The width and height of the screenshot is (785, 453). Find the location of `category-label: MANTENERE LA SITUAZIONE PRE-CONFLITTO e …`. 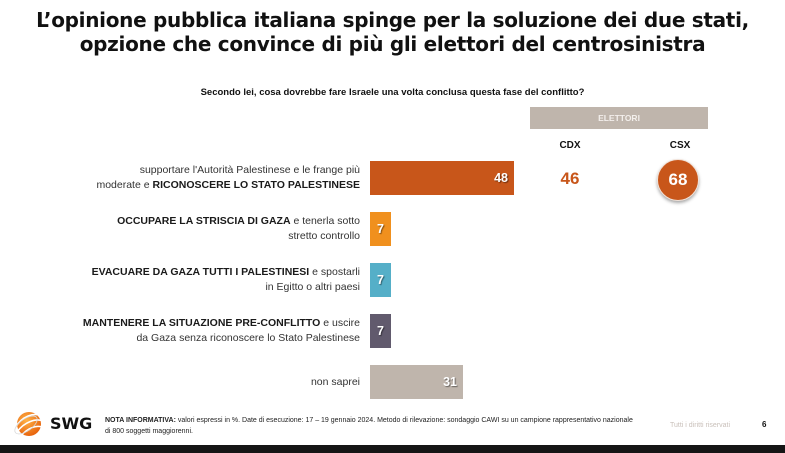

category-label: MANTENERE LA SITUAZIONE PRE-CONFLITTO e … is located at coordinates (195, 331).